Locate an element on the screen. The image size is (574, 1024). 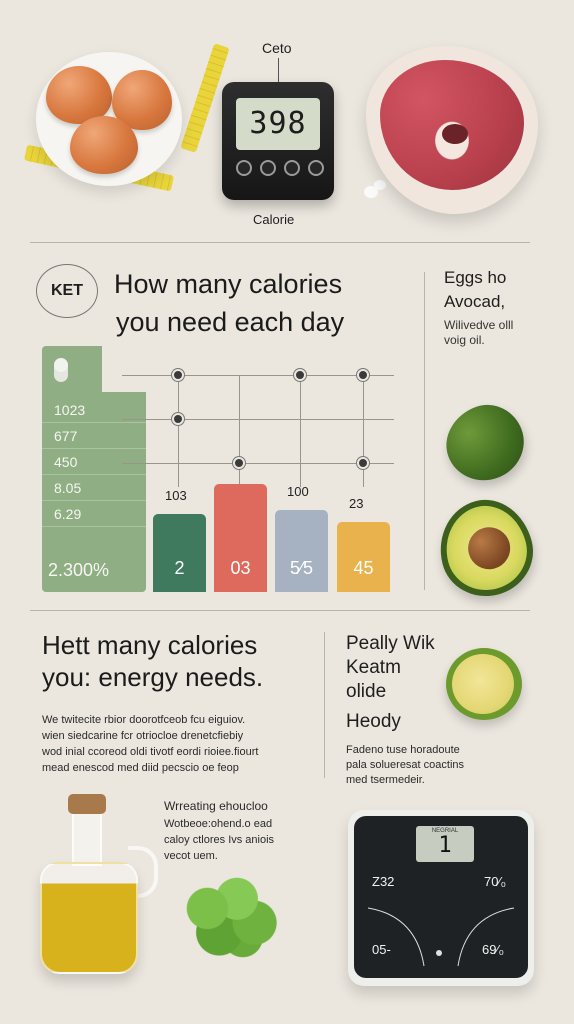
scale-surface: NEGRIAL 1 Z32 70⁄₀ 05- 69⁄₀ is located at coordinates (441, 897).